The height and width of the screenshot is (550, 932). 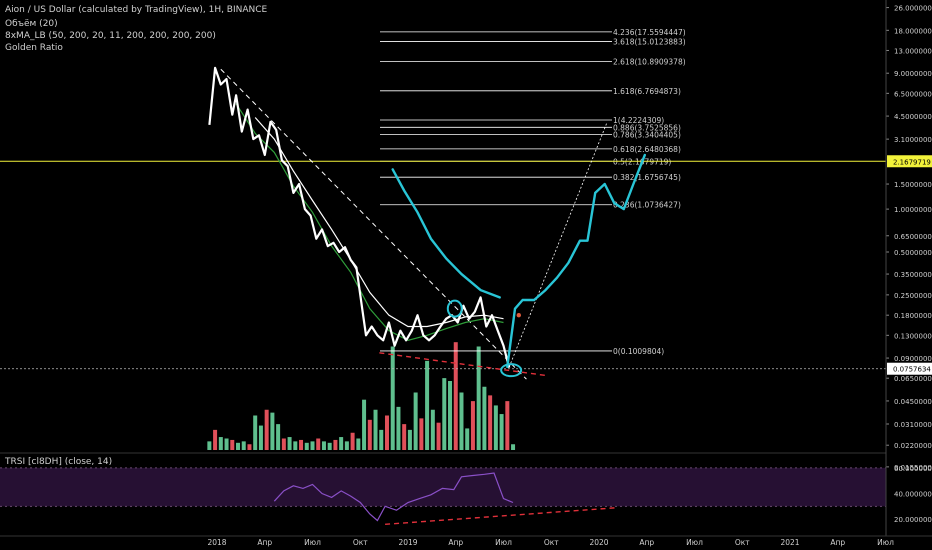 I want to click on time-axis-label: 2019, so click(x=407, y=542).